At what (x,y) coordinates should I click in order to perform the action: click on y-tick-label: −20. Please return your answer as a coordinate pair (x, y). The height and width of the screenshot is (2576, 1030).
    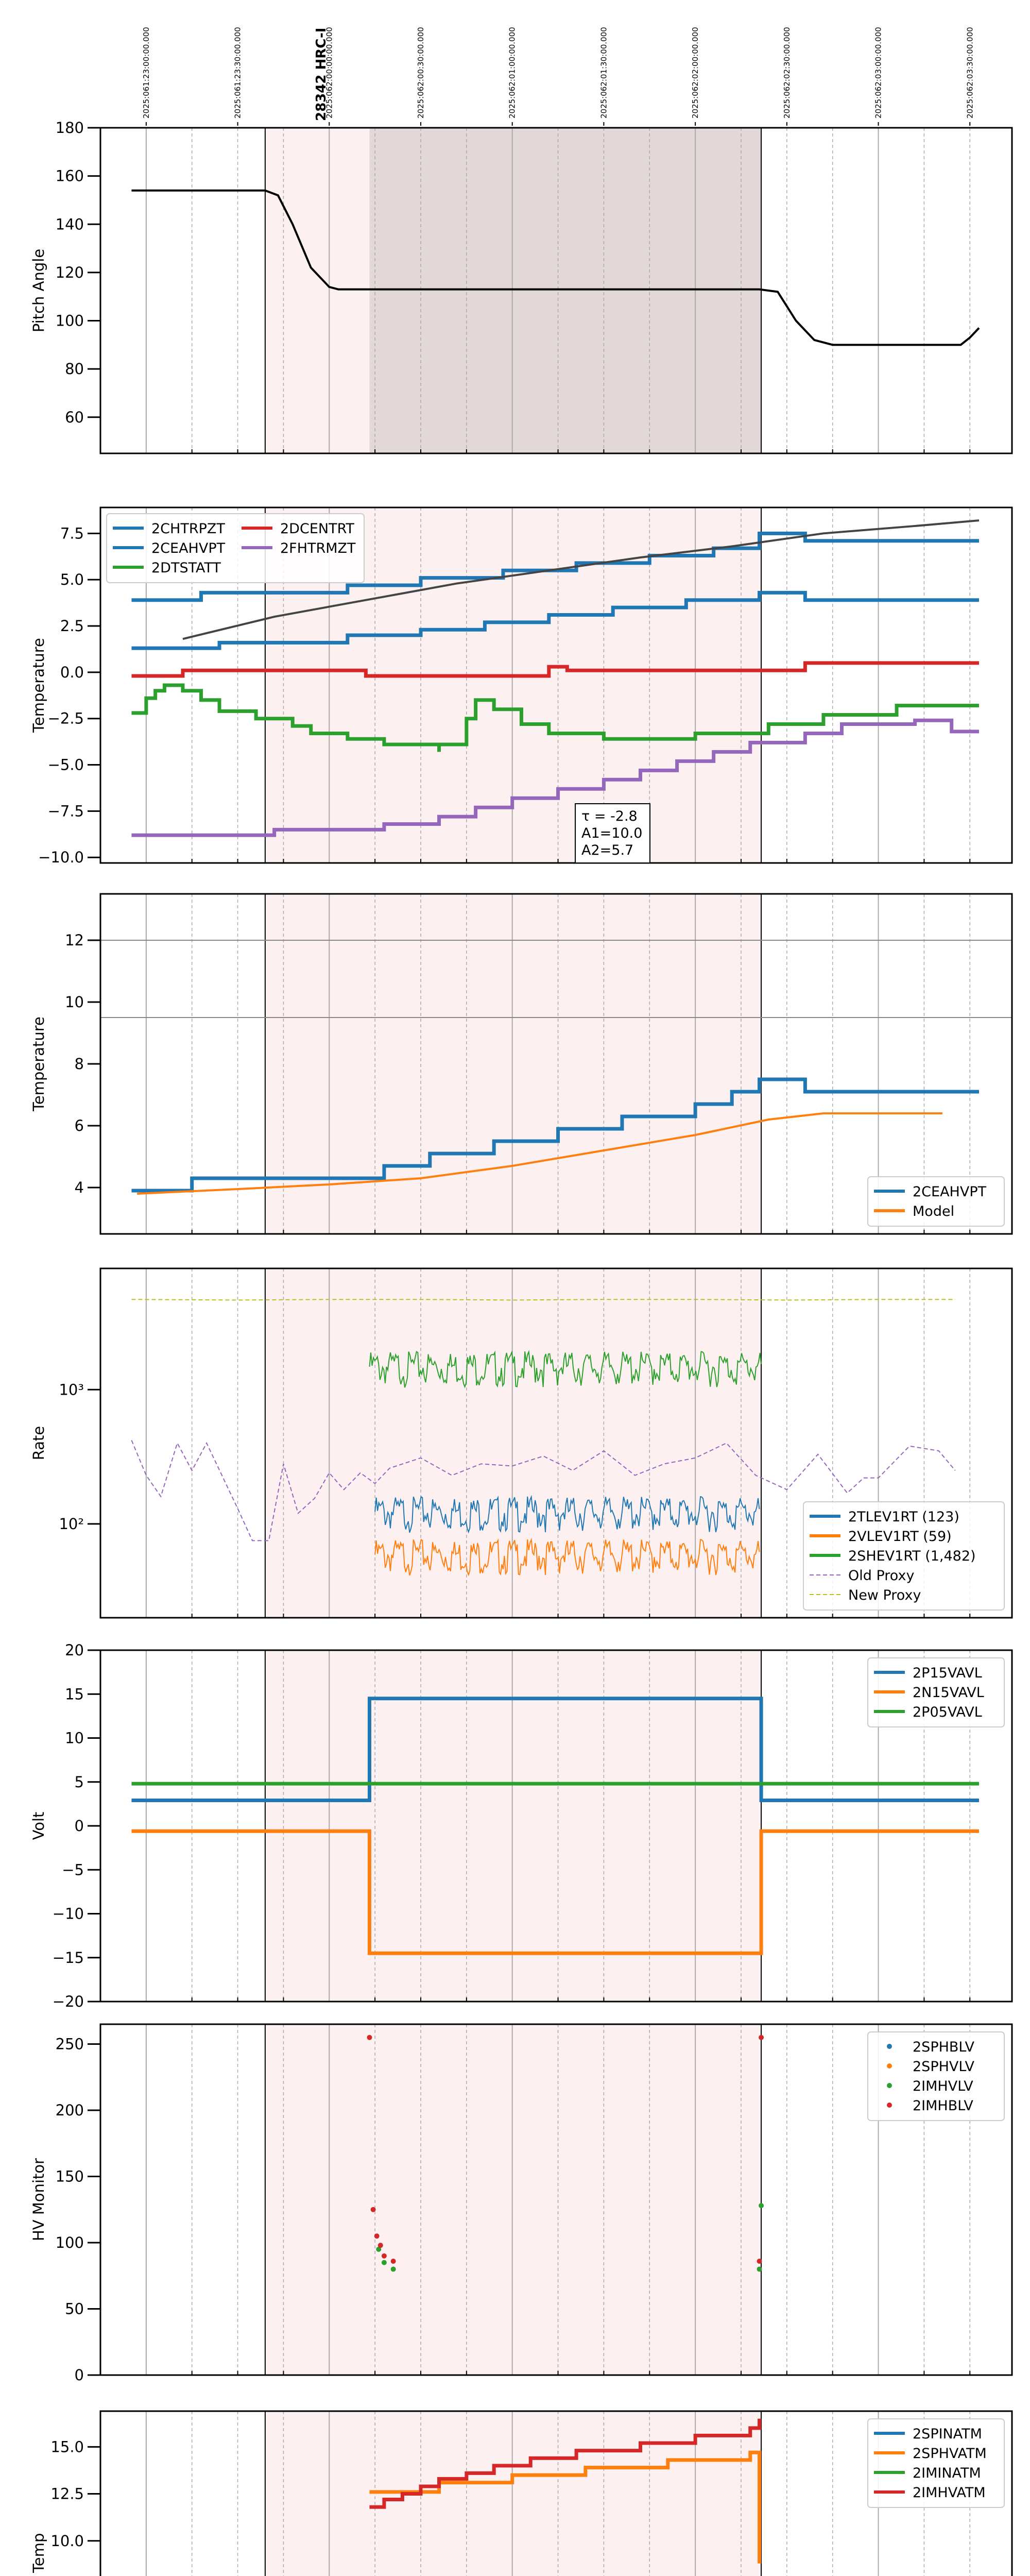
    Looking at the image, I should click on (68, 2001).